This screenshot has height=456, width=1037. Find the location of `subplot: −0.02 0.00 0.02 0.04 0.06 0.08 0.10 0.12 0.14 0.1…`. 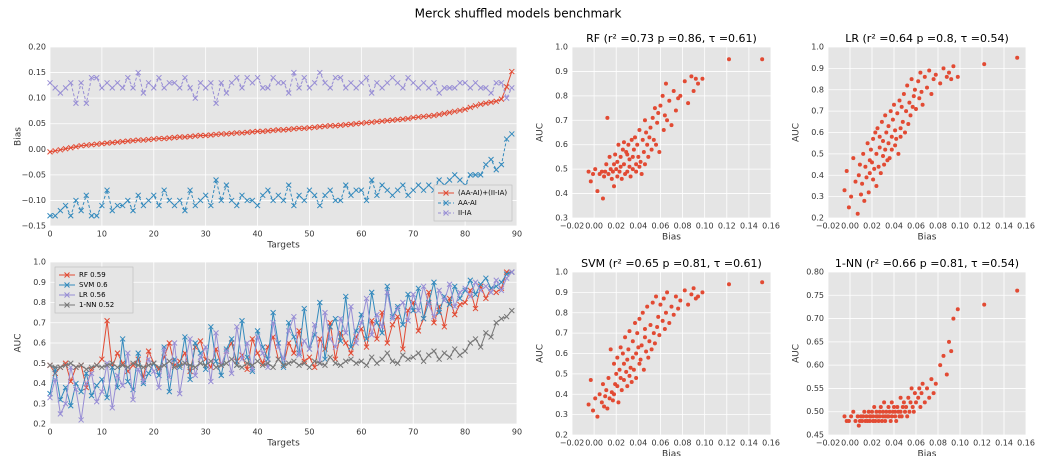

subplot: −0.02 0.00 0.02 0.04 0.06 0.08 0.10 0.12 0.14 0.1… is located at coordinates (913, 356).